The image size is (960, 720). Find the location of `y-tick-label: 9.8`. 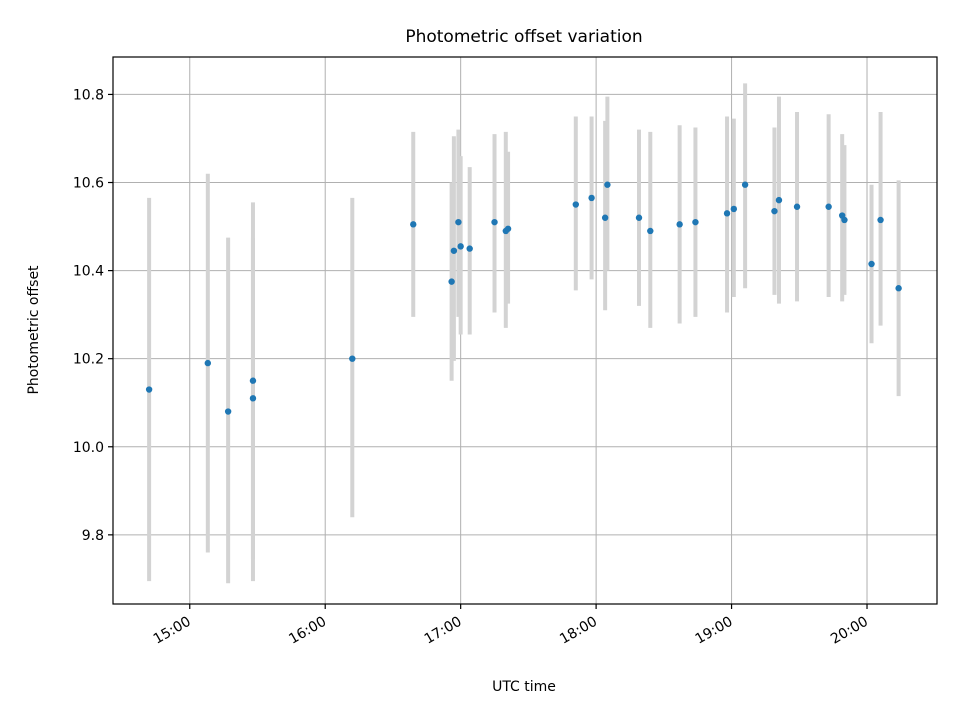

y-tick-label: 9.8 is located at coordinates (93, 536).